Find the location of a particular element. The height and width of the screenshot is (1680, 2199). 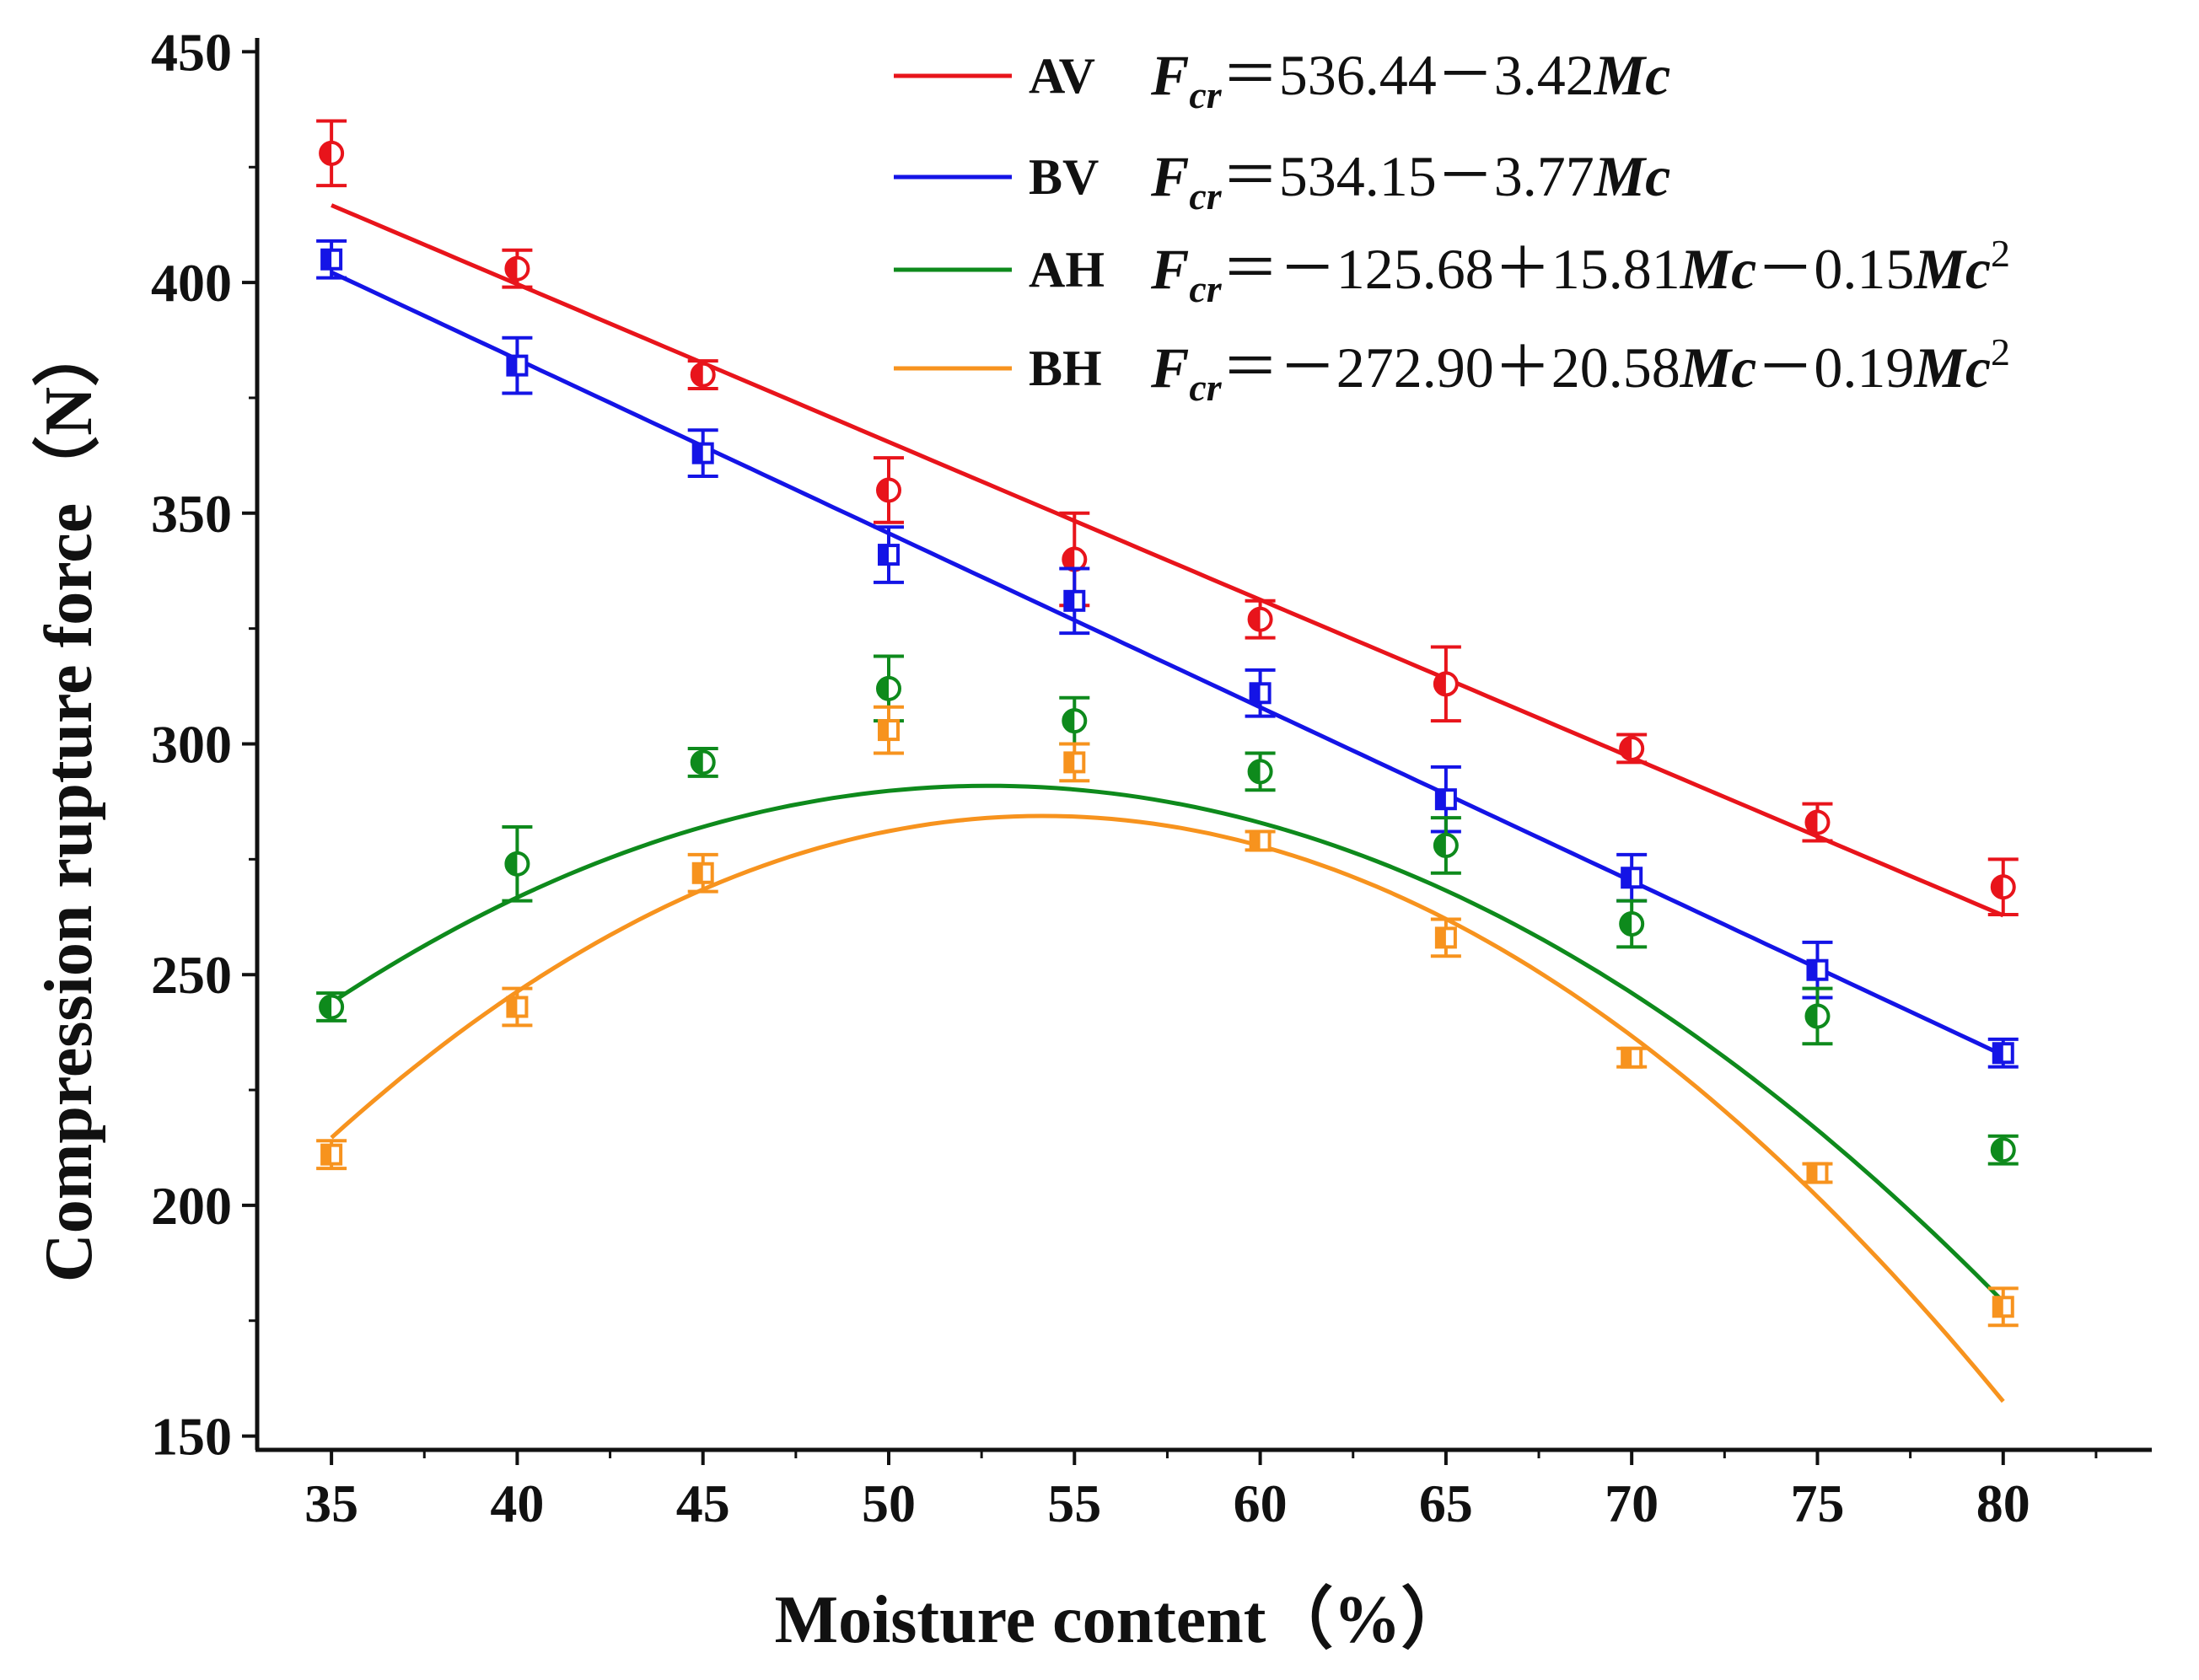

y-axis-title: Compression rupture force（N） is located at coordinates (69, 800).